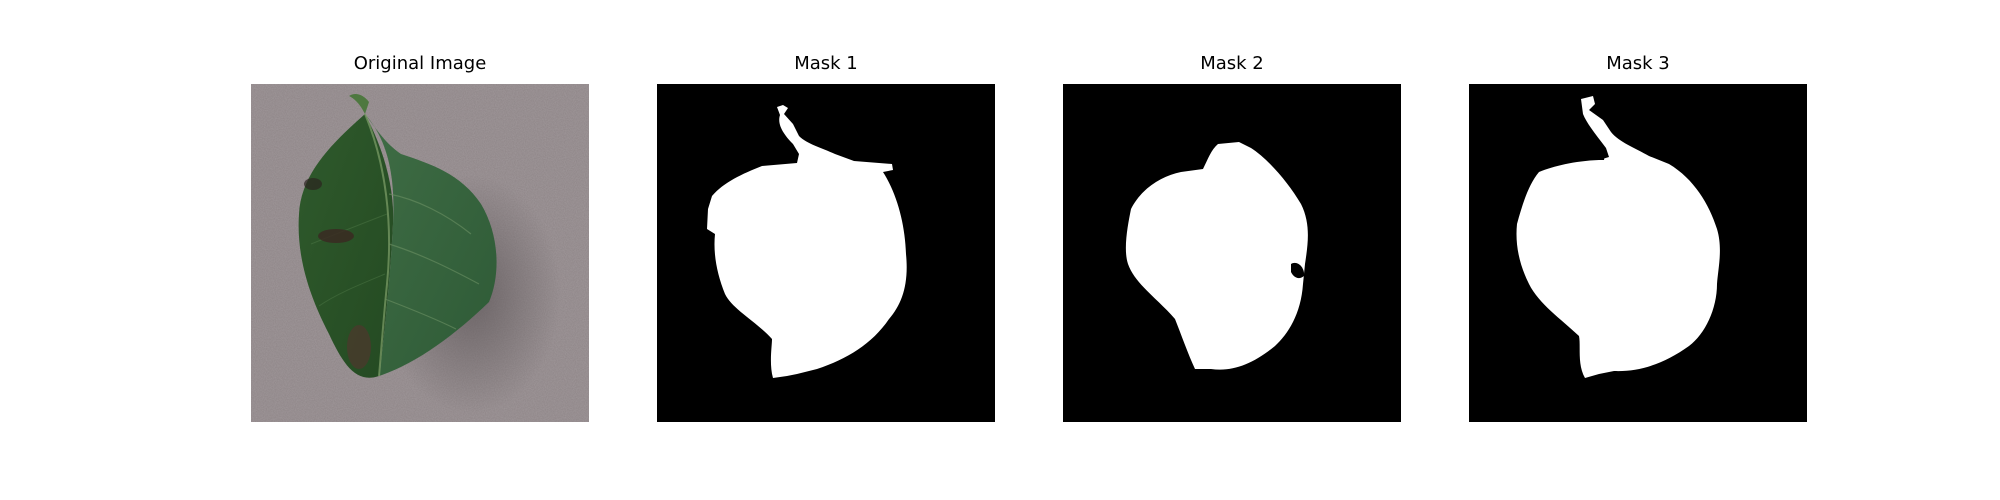 The width and height of the screenshot is (2000, 500). I want to click on mask-3-image, so click(1638, 253).